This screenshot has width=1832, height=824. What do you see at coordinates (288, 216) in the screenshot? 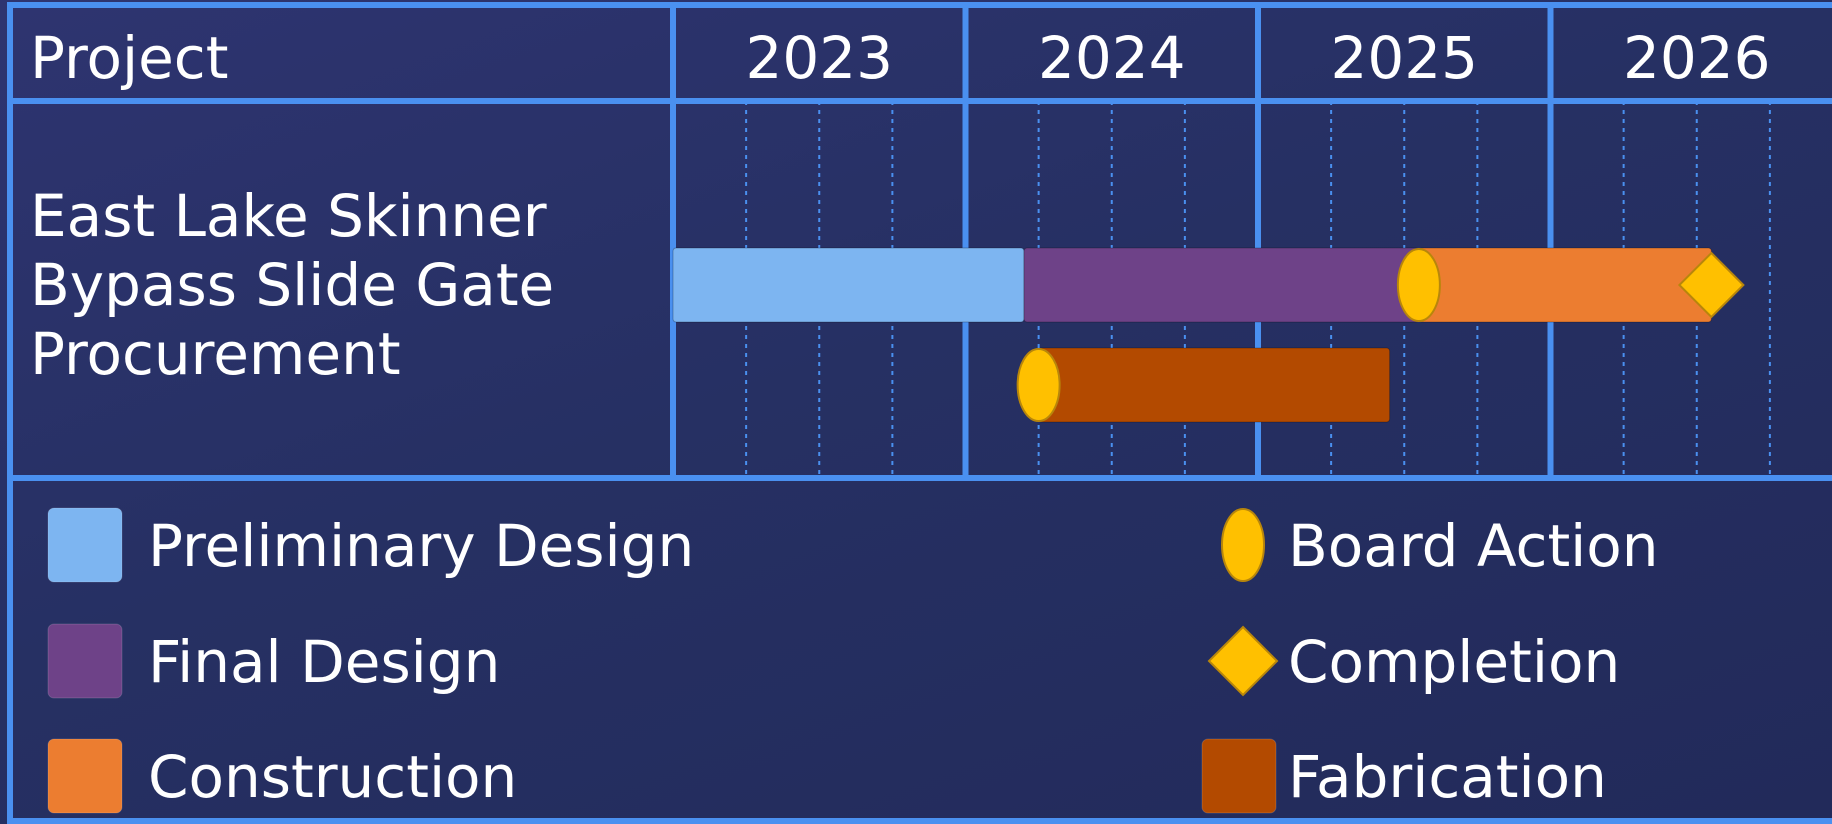
I see `project-name-line-1: East Lake Skinner` at bounding box center [288, 216].